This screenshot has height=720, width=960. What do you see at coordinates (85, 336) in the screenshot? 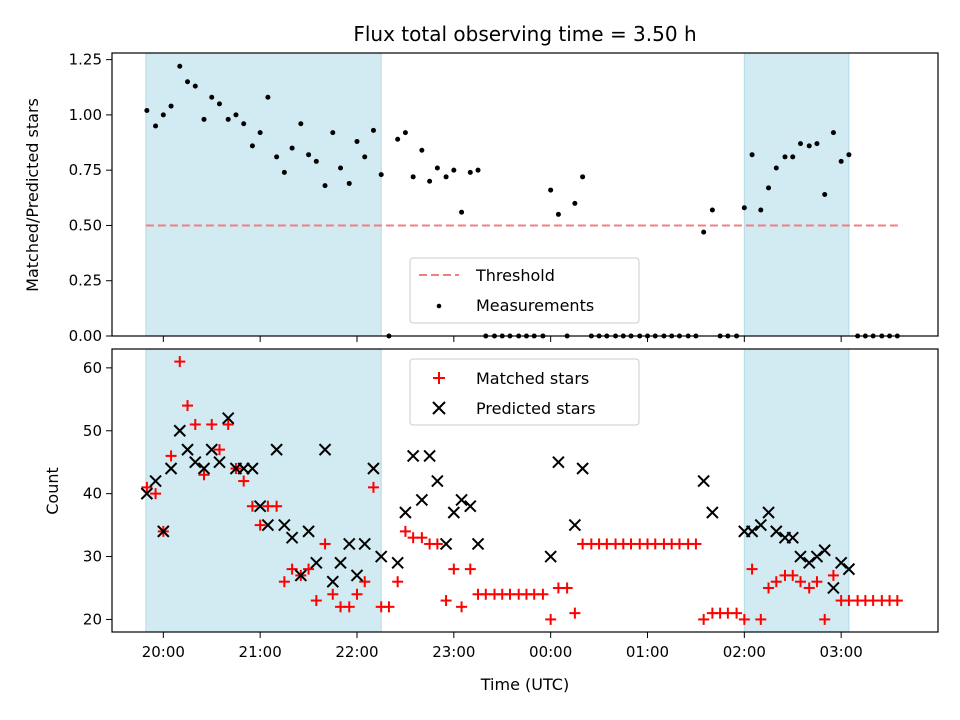
I see `top-y-tick-label: 0.00` at bounding box center [85, 336].